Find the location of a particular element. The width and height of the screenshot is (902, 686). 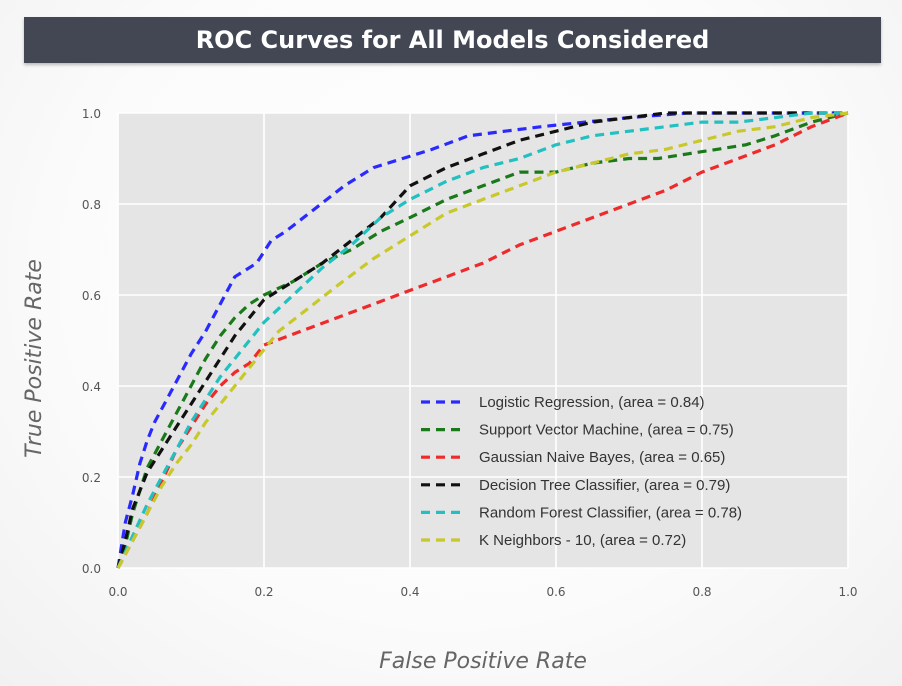

x-tick-label: 0.4 is located at coordinates (409, 592).